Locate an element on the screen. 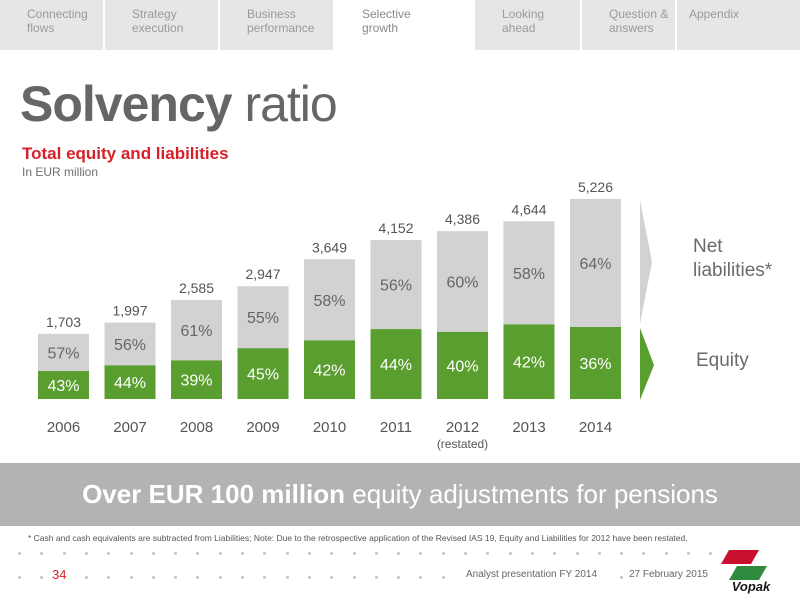 The image size is (800, 600). bar-equity-2009 is located at coordinates (263, 373).